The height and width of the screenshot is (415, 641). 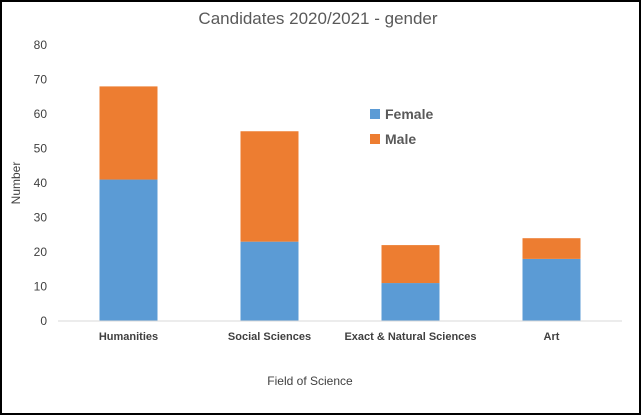 What do you see at coordinates (400, 139) in the screenshot?
I see `legend-label-male: Male` at bounding box center [400, 139].